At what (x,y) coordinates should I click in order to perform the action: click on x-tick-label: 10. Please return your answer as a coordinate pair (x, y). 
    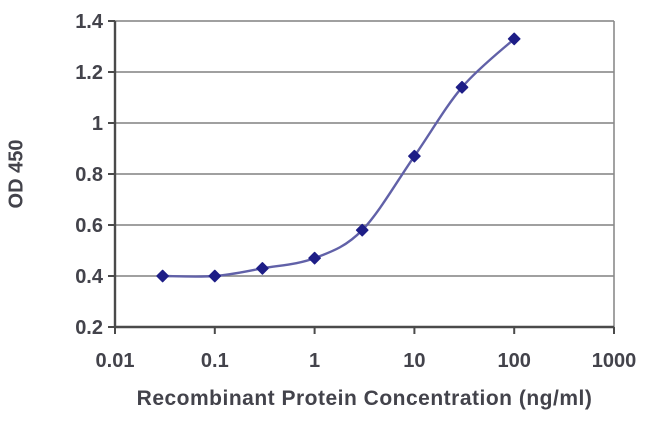
    Looking at the image, I should click on (414, 361).